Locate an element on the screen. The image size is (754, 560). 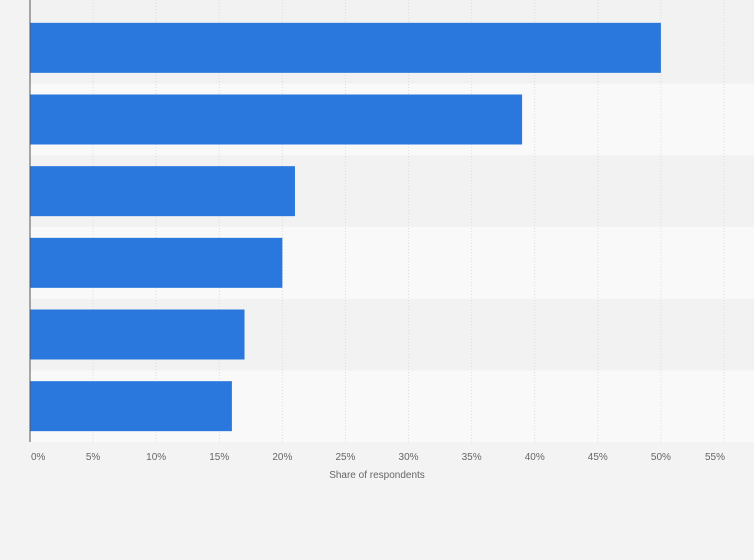
x-tick-label-30: 30% is located at coordinates (409, 457).